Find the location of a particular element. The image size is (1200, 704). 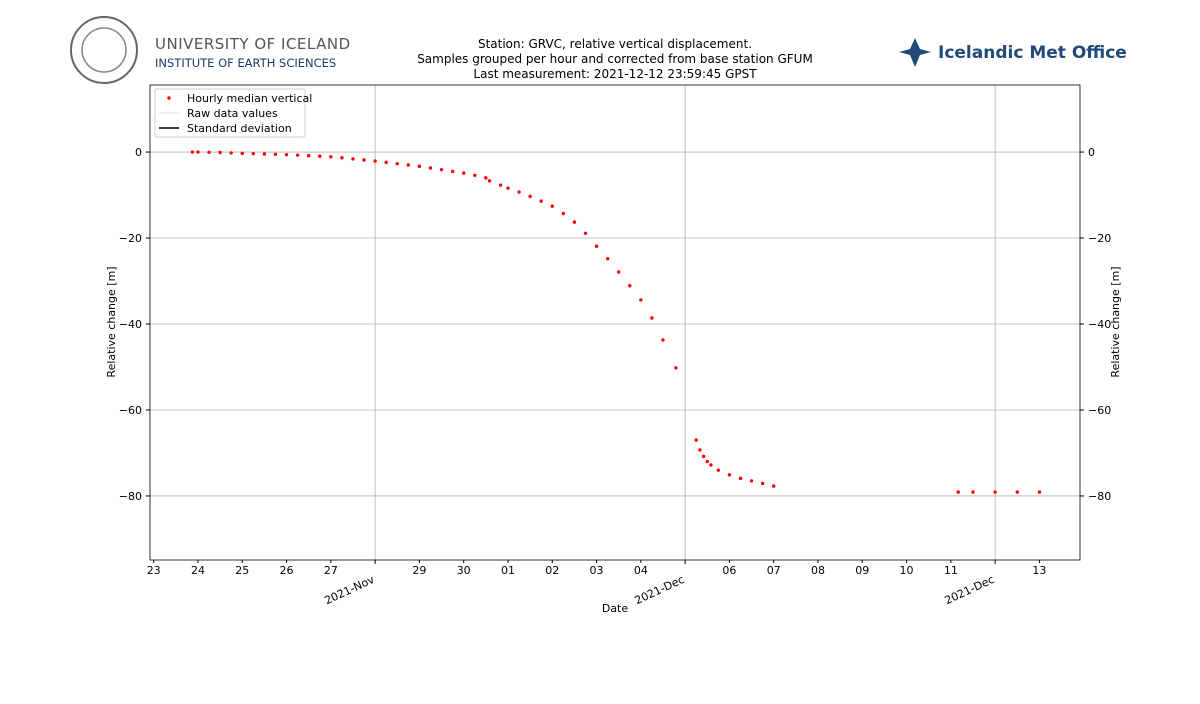

x-tick-label: 25 is located at coordinates (242, 570).